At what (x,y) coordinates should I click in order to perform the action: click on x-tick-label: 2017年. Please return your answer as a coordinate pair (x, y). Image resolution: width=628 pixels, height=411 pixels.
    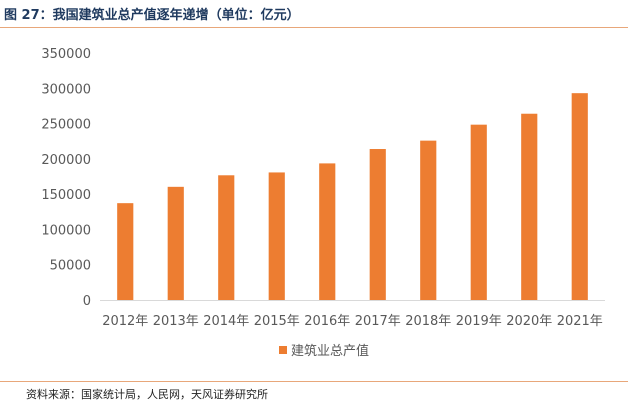
    Looking at the image, I should click on (378, 321).